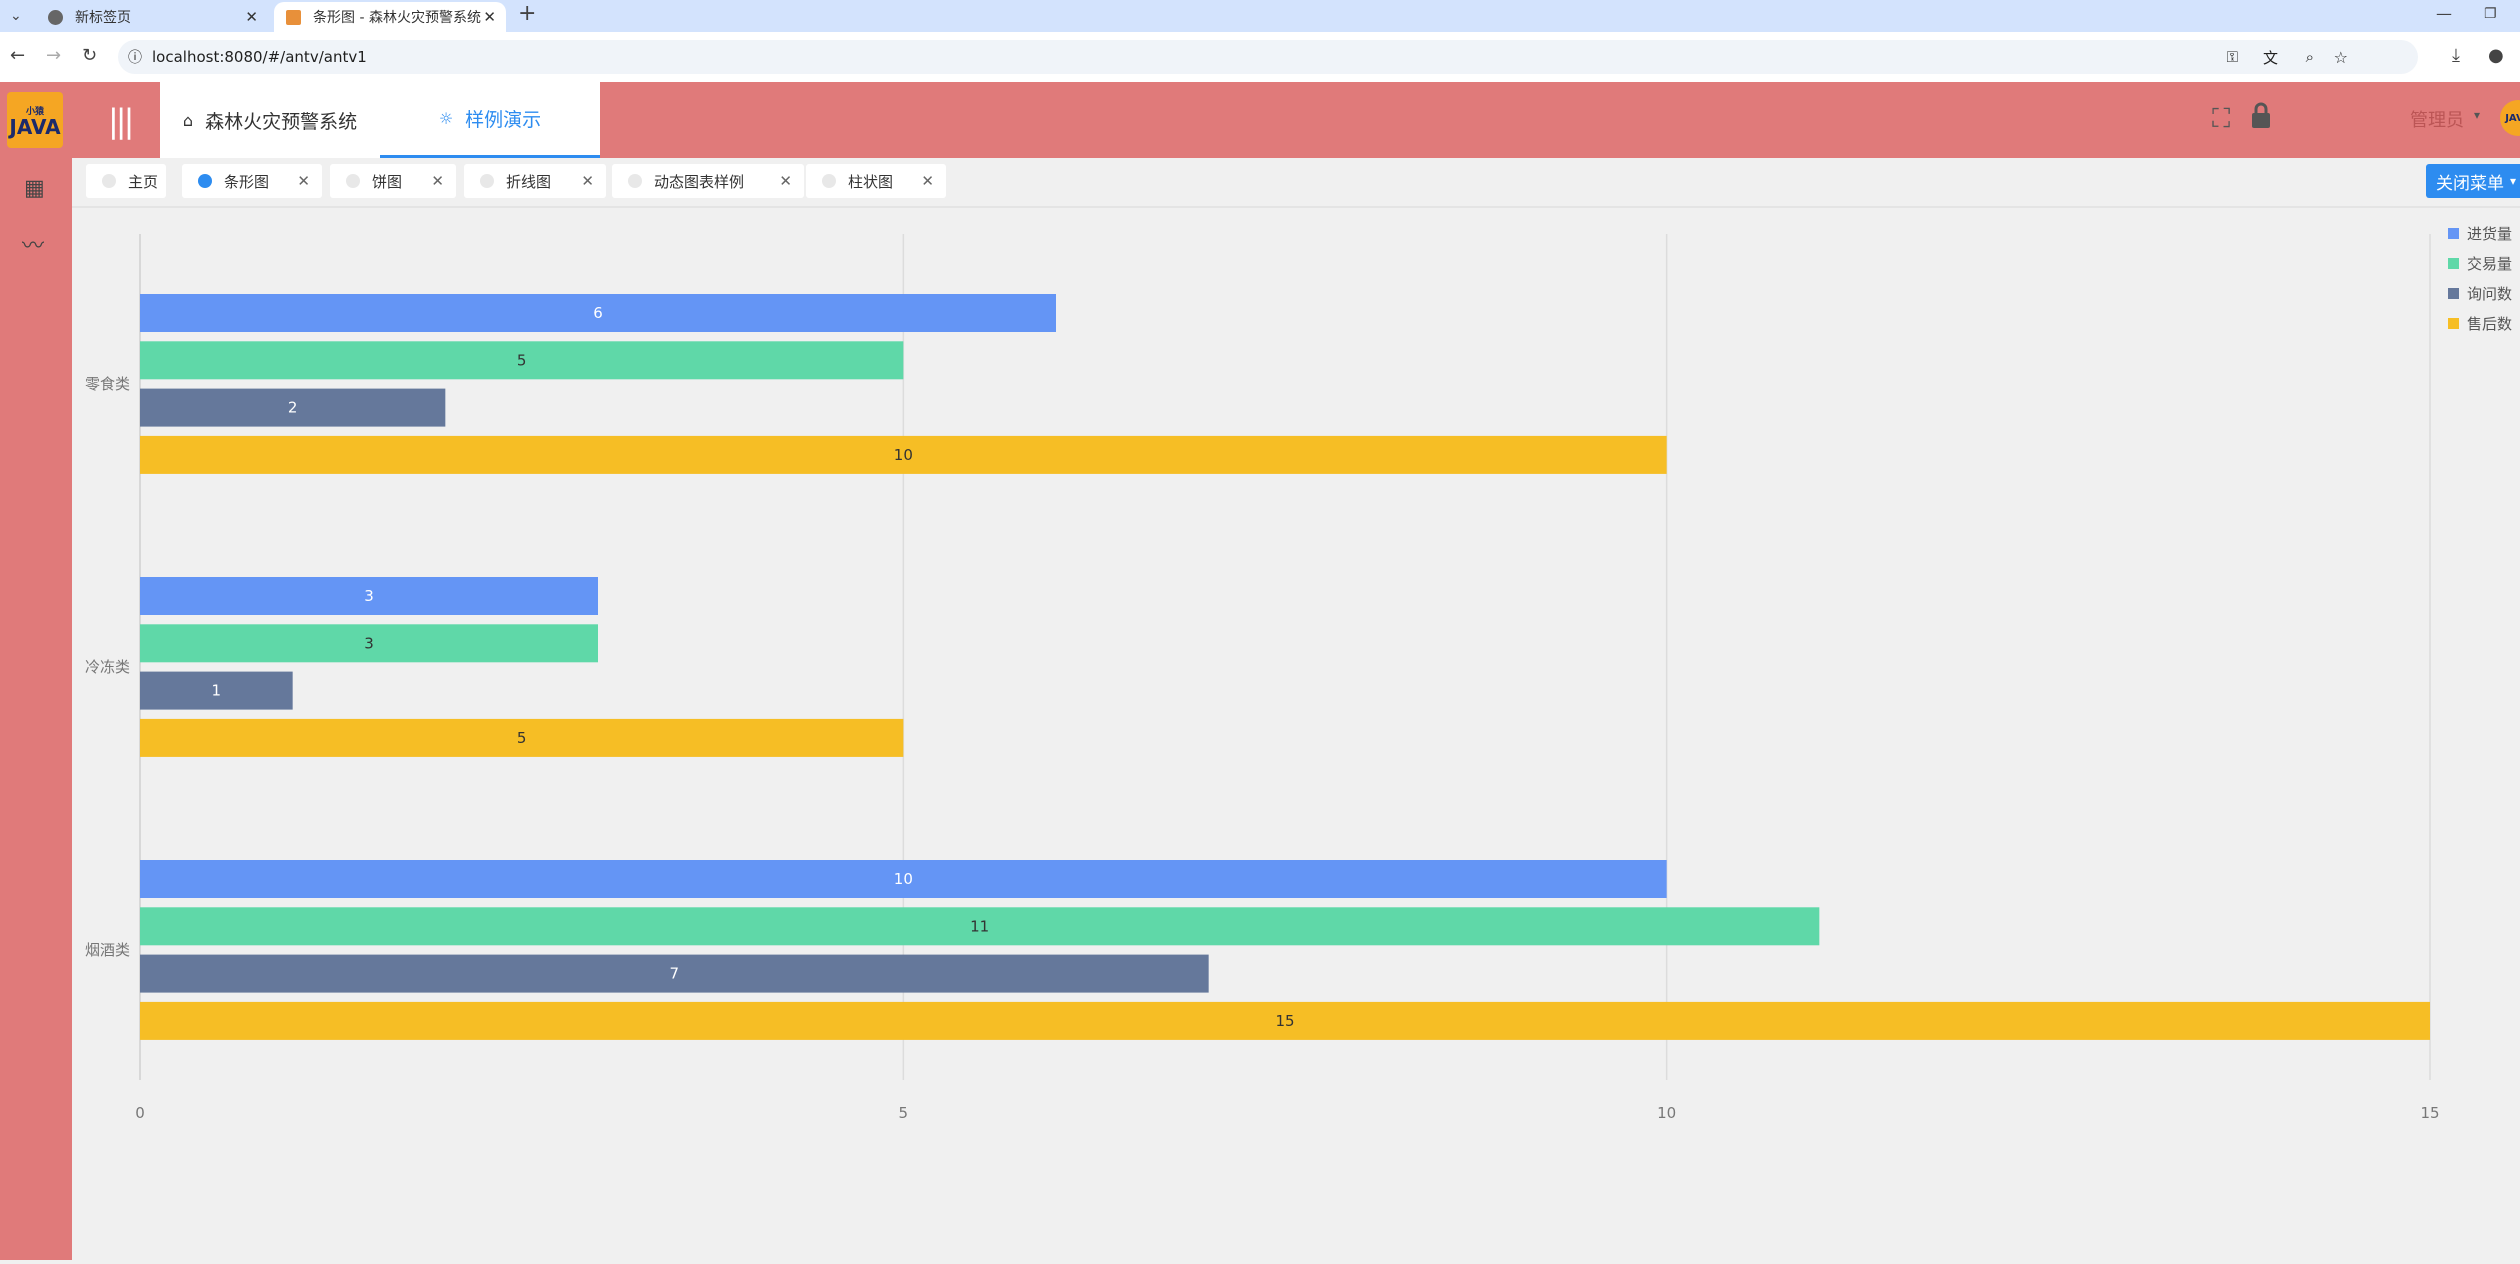  Describe the element at coordinates (126, 181) in the screenshot. I see `page-tab-home: 主页` at that location.